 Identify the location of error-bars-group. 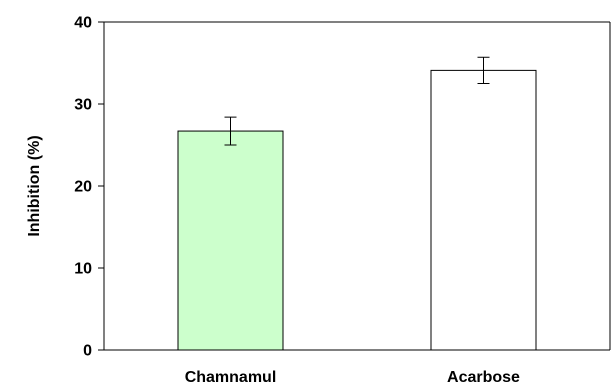
(357, 101).